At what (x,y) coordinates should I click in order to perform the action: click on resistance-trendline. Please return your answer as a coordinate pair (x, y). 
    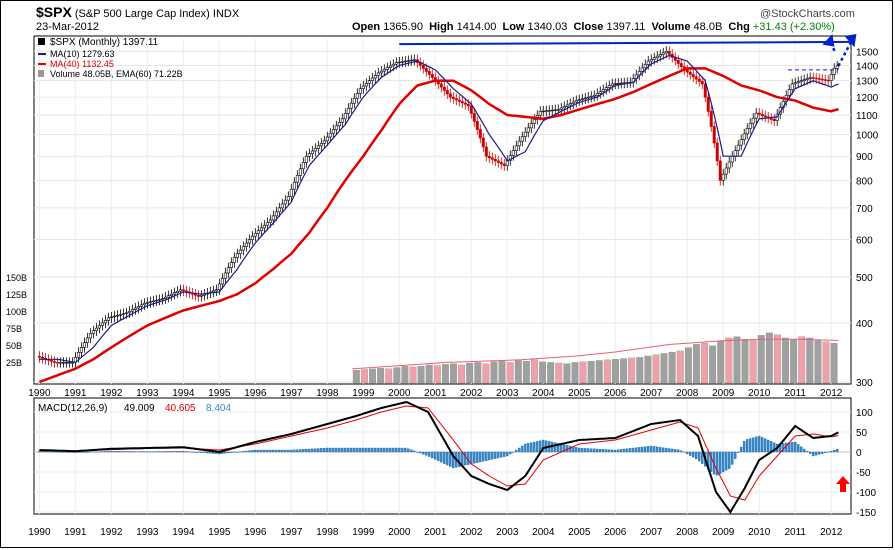
    Looking at the image, I should click on (625, 43).